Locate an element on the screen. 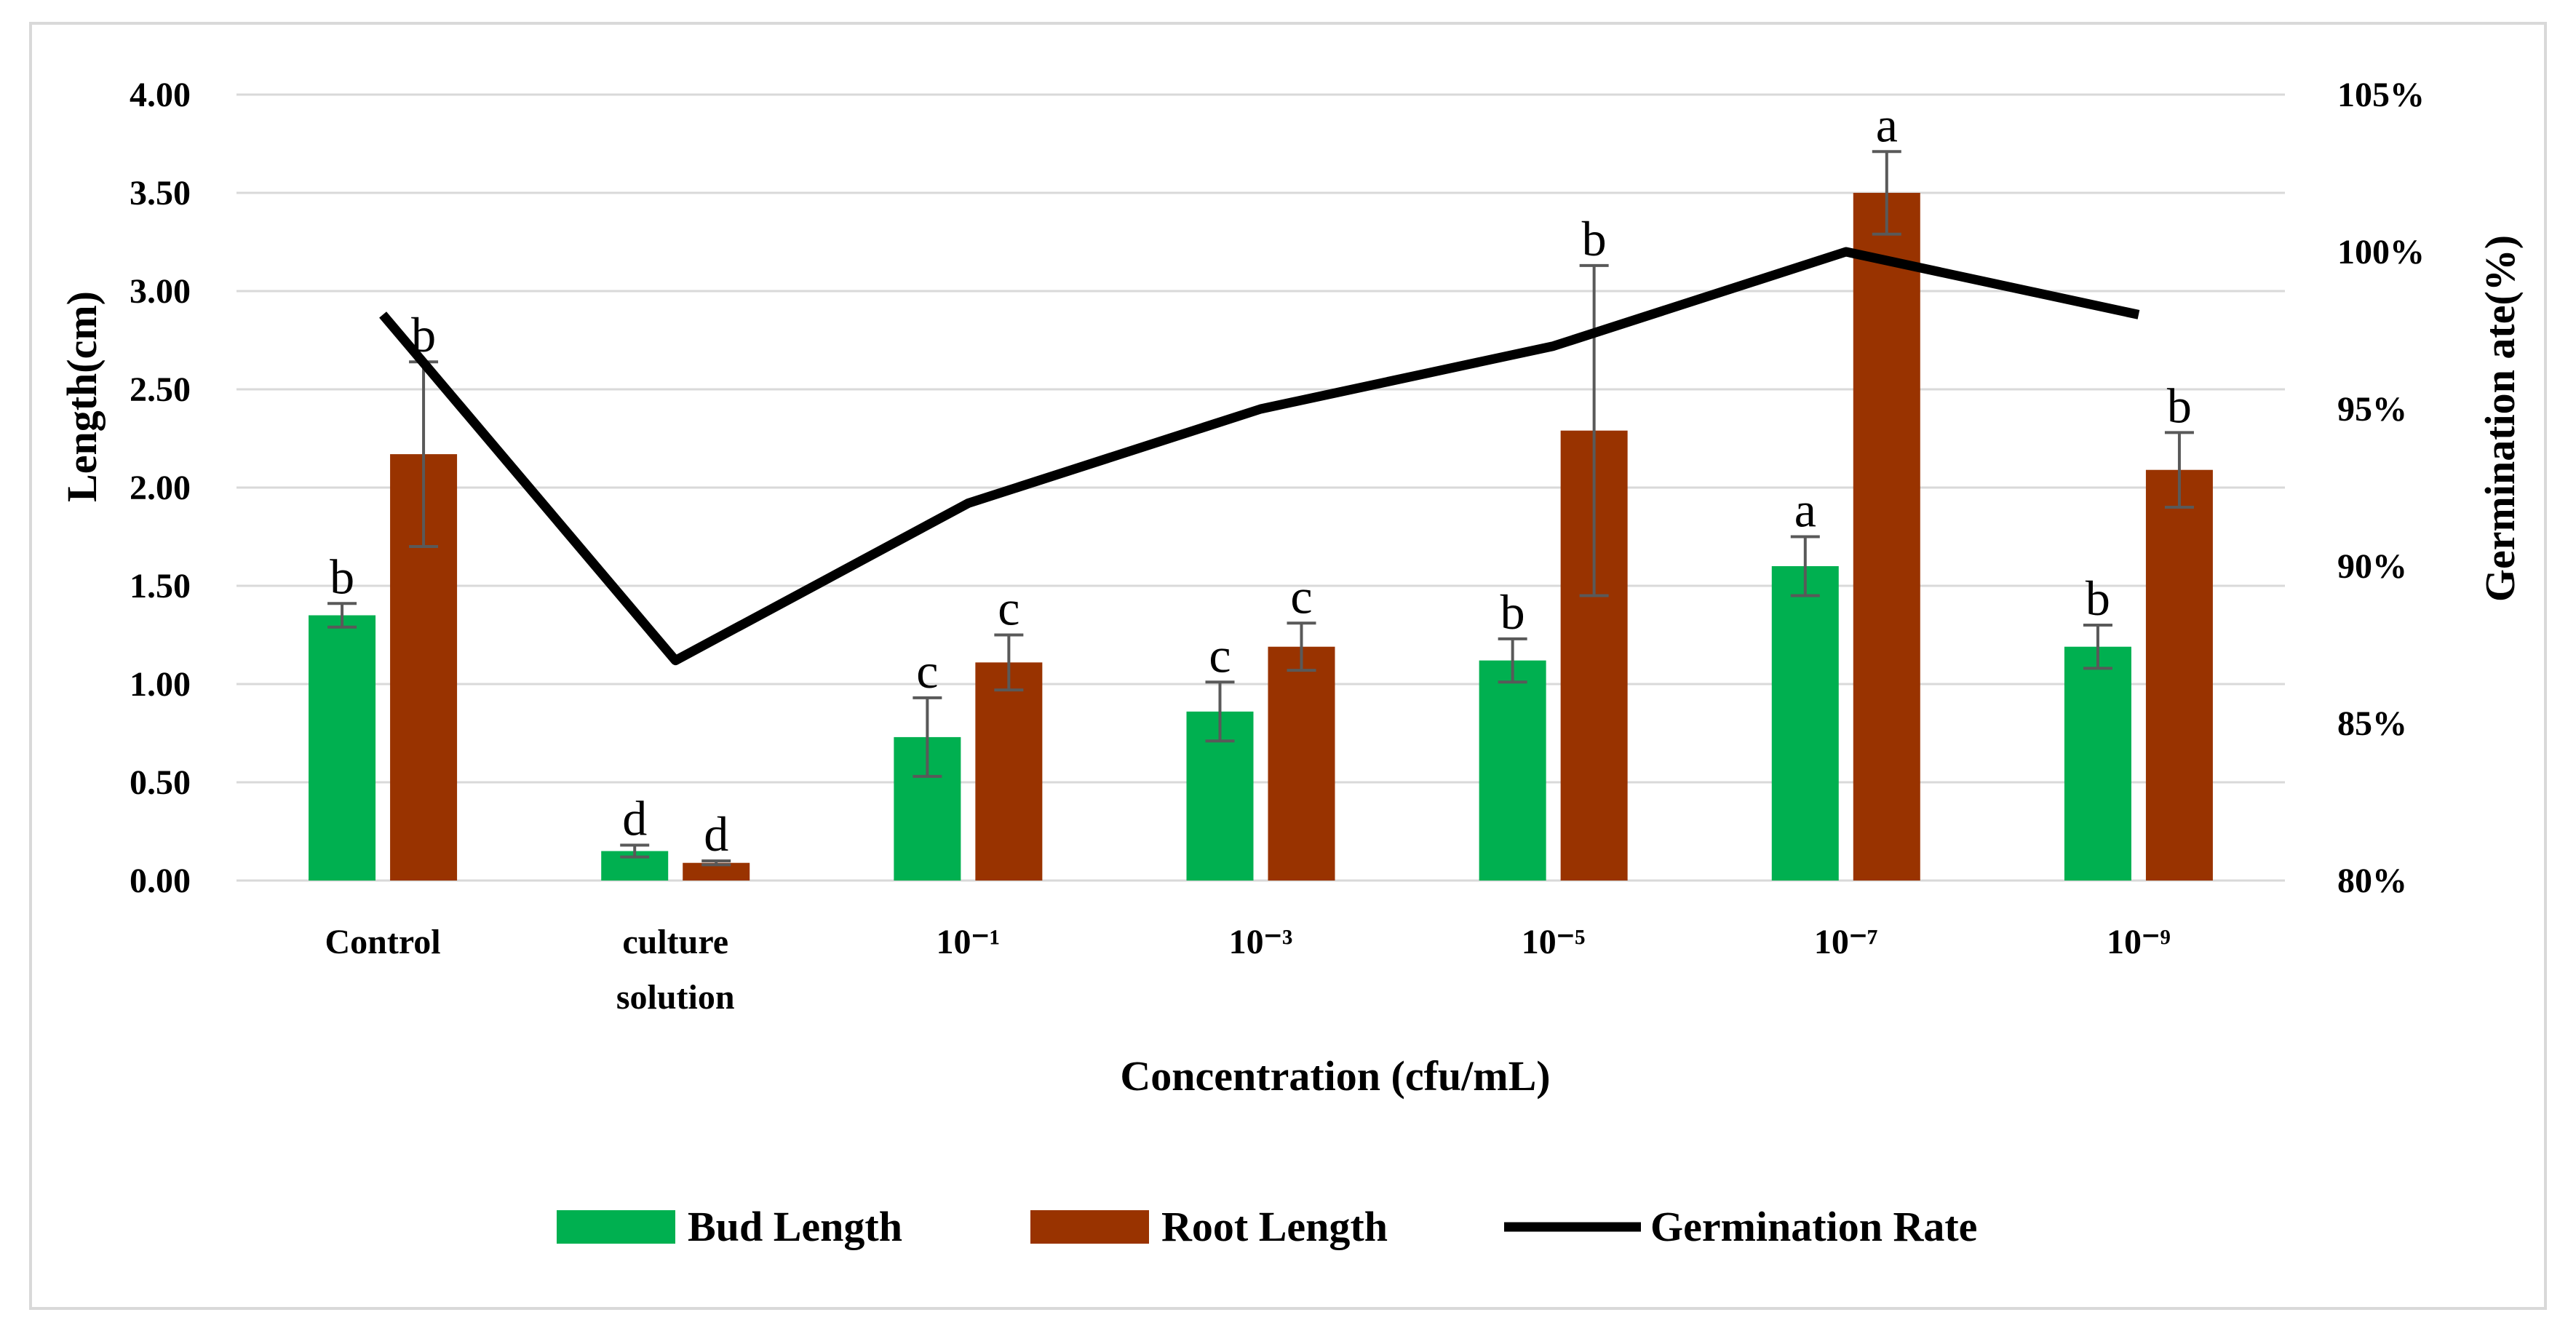 This screenshot has height=1339, width=2576. category-label: Control is located at coordinates (383, 942).